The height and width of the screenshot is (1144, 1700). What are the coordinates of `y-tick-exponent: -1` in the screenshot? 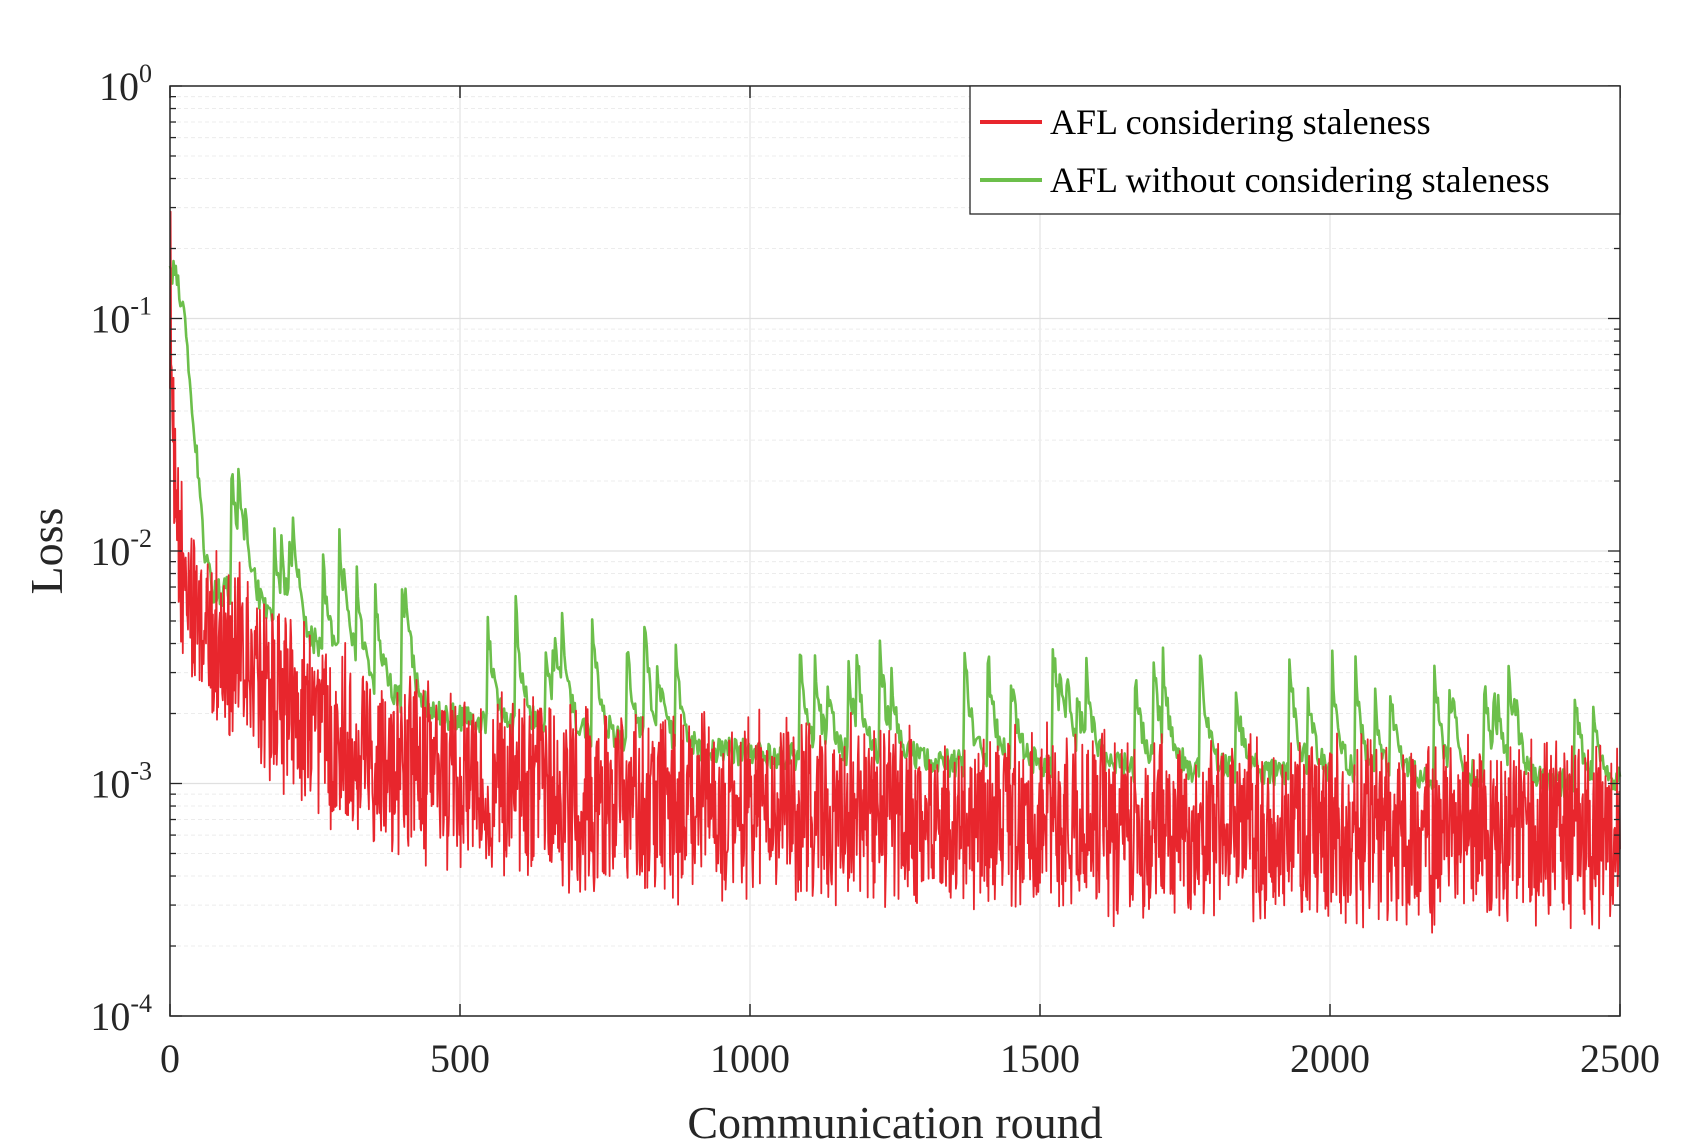 It's located at (141, 306).